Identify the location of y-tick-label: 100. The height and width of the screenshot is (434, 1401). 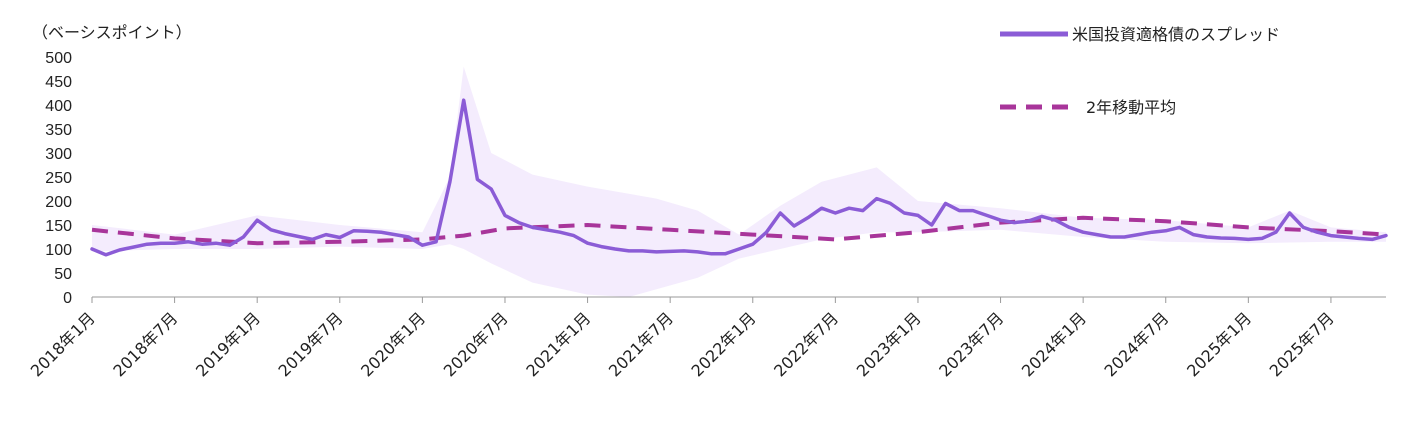
(58, 250).